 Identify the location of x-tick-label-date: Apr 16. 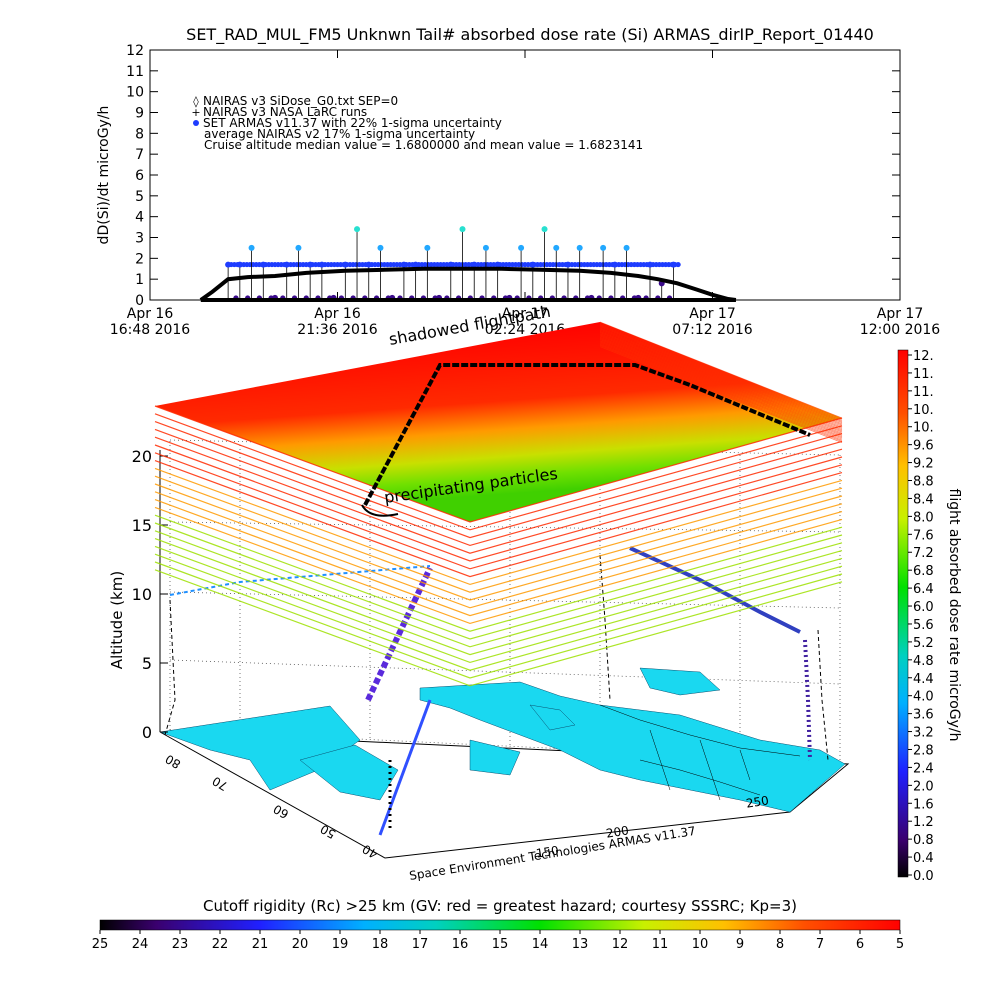
(150, 314).